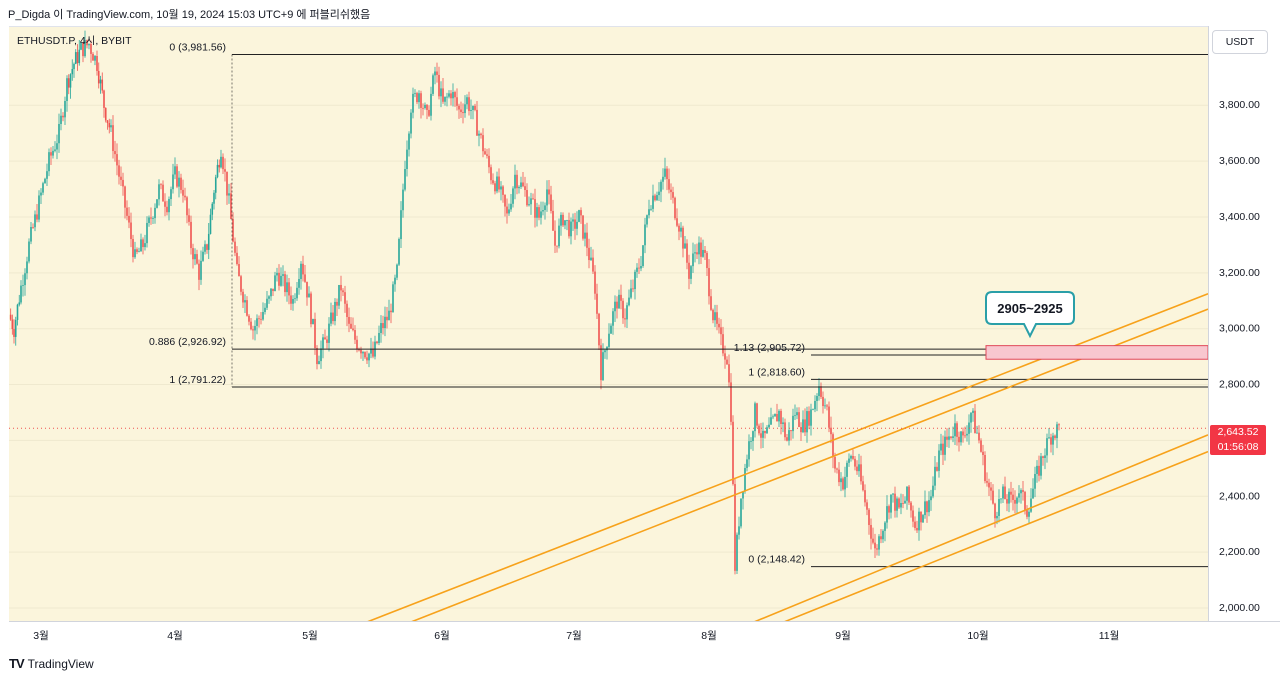 The height and width of the screenshot is (681, 1280). What do you see at coordinates (310, 636) in the screenshot?
I see `time-tick-label: 5월` at bounding box center [310, 636].